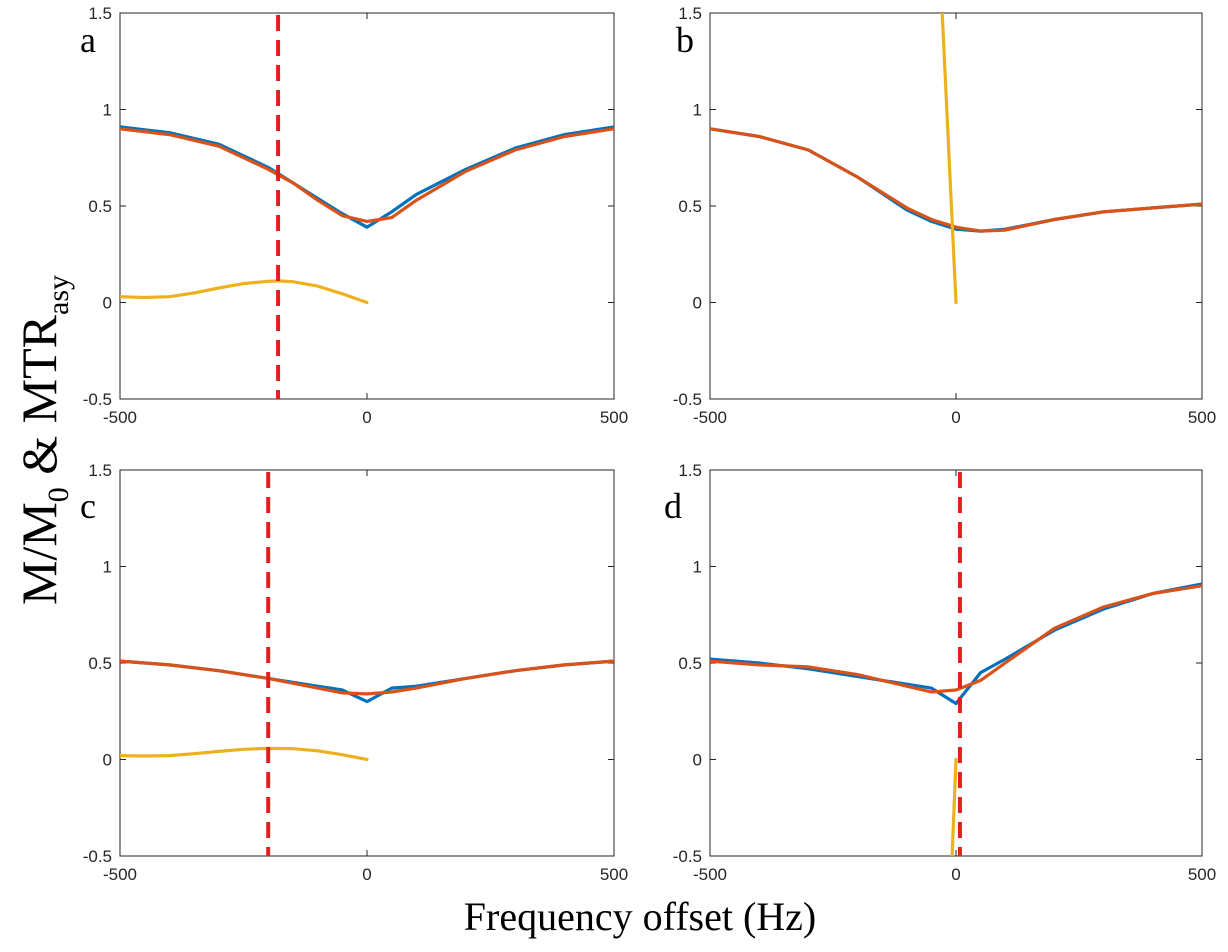 Image resolution: width=1228 pixels, height=952 pixels. Describe the element at coordinates (673, 506) in the screenshot. I see `panel-letter: d` at that location.